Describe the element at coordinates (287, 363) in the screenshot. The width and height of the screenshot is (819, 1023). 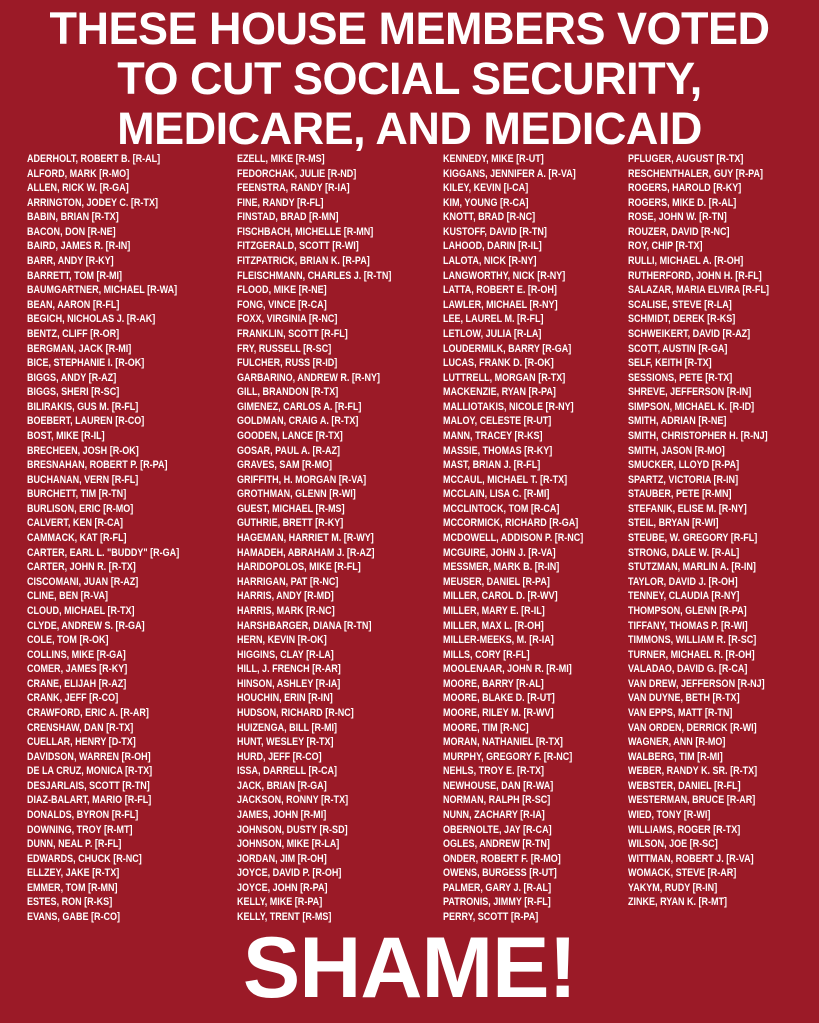
I see `member-name: FULCHER, RUSS [R-ID]` at that location.